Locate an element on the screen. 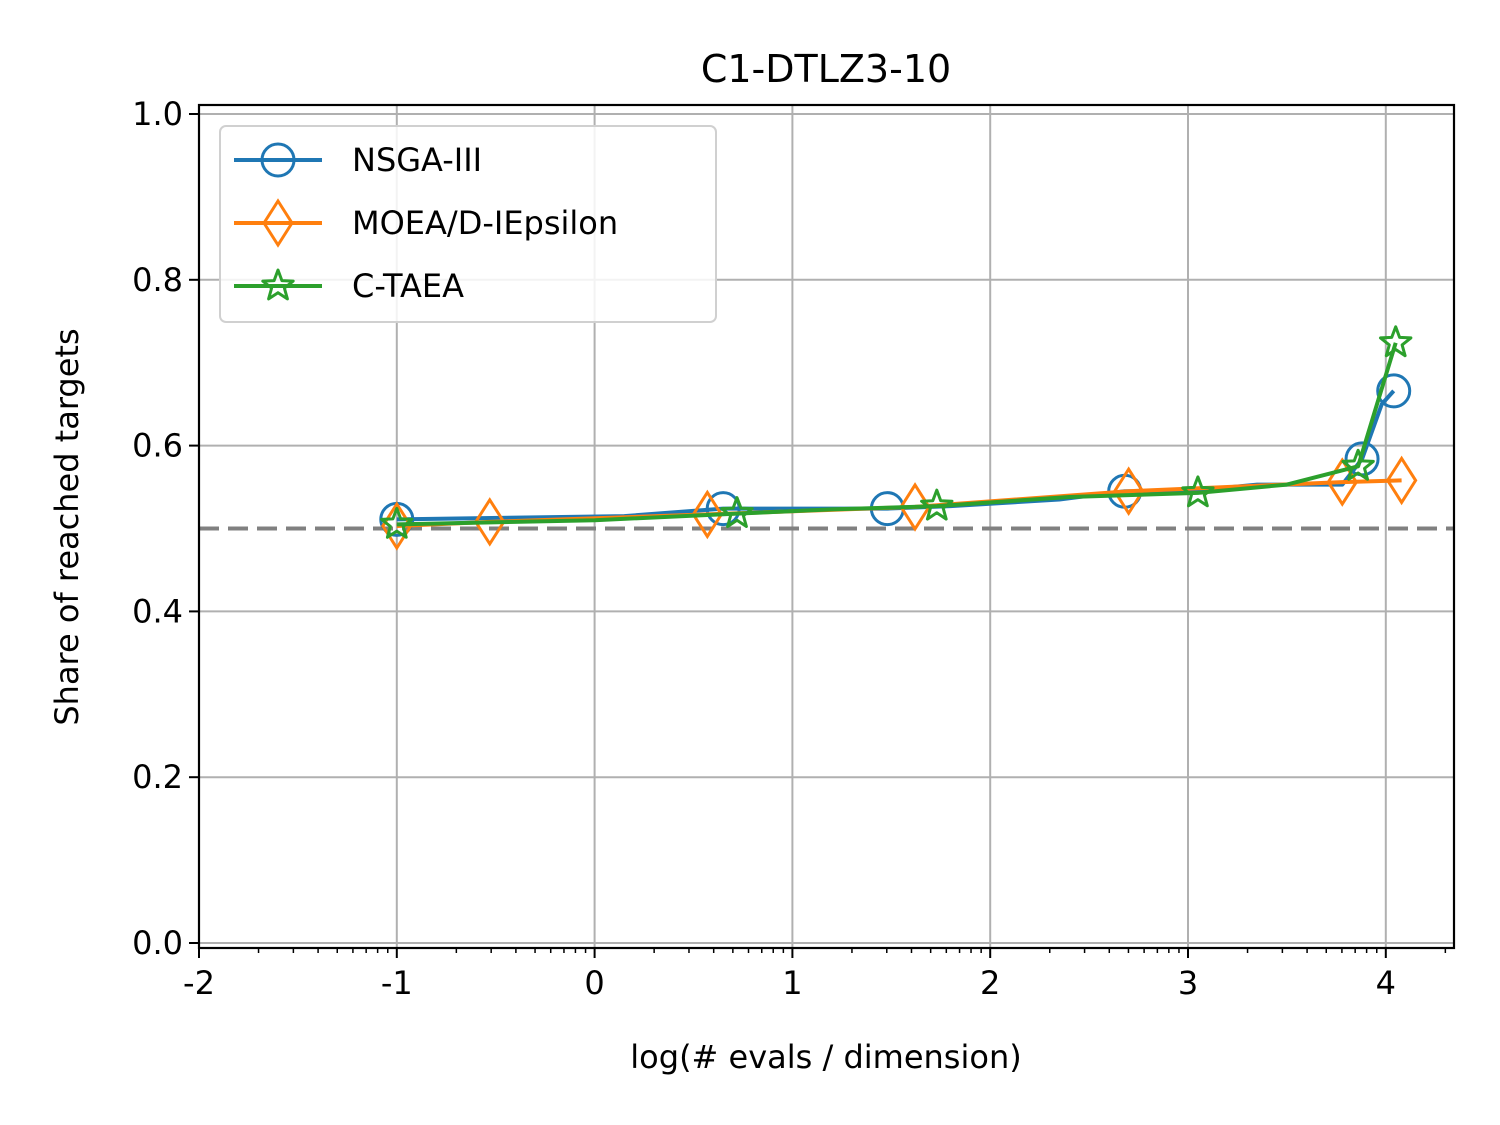  x-axis-label: log(# evals / dimension) is located at coordinates (825, 1057).